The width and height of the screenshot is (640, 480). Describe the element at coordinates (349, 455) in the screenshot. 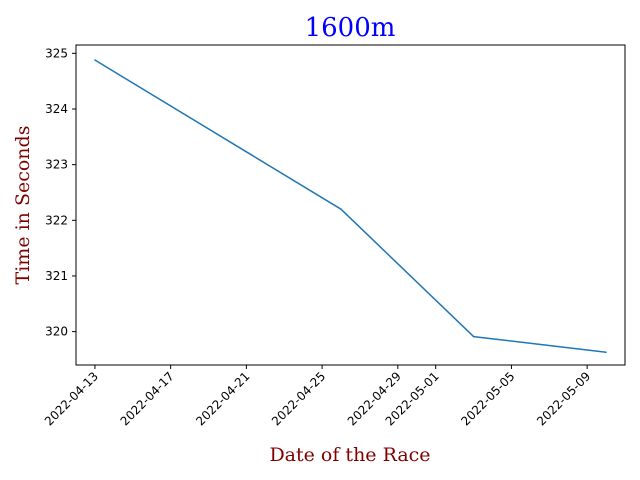

I see `x-axis-label: Date of the Race` at that location.